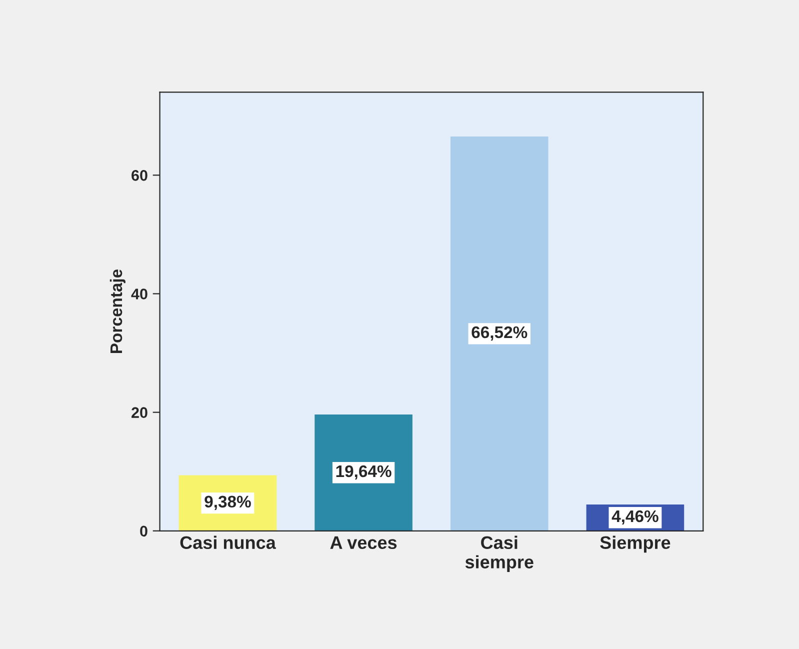 The width and height of the screenshot is (799, 649). I want to click on data-label: 66,52%, so click(500, 333).